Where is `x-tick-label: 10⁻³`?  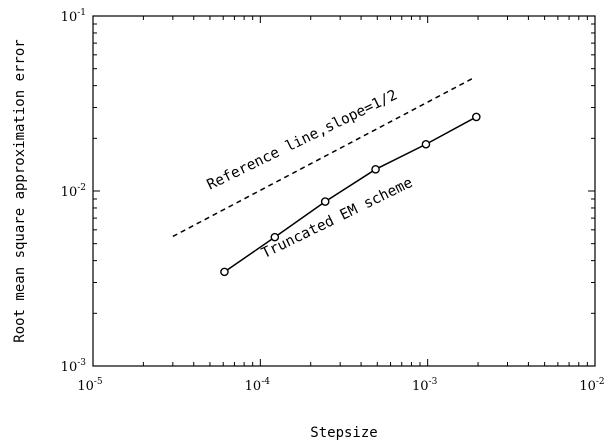
x-tick-label: 10⁻³ is located at coordinates (425, 385).